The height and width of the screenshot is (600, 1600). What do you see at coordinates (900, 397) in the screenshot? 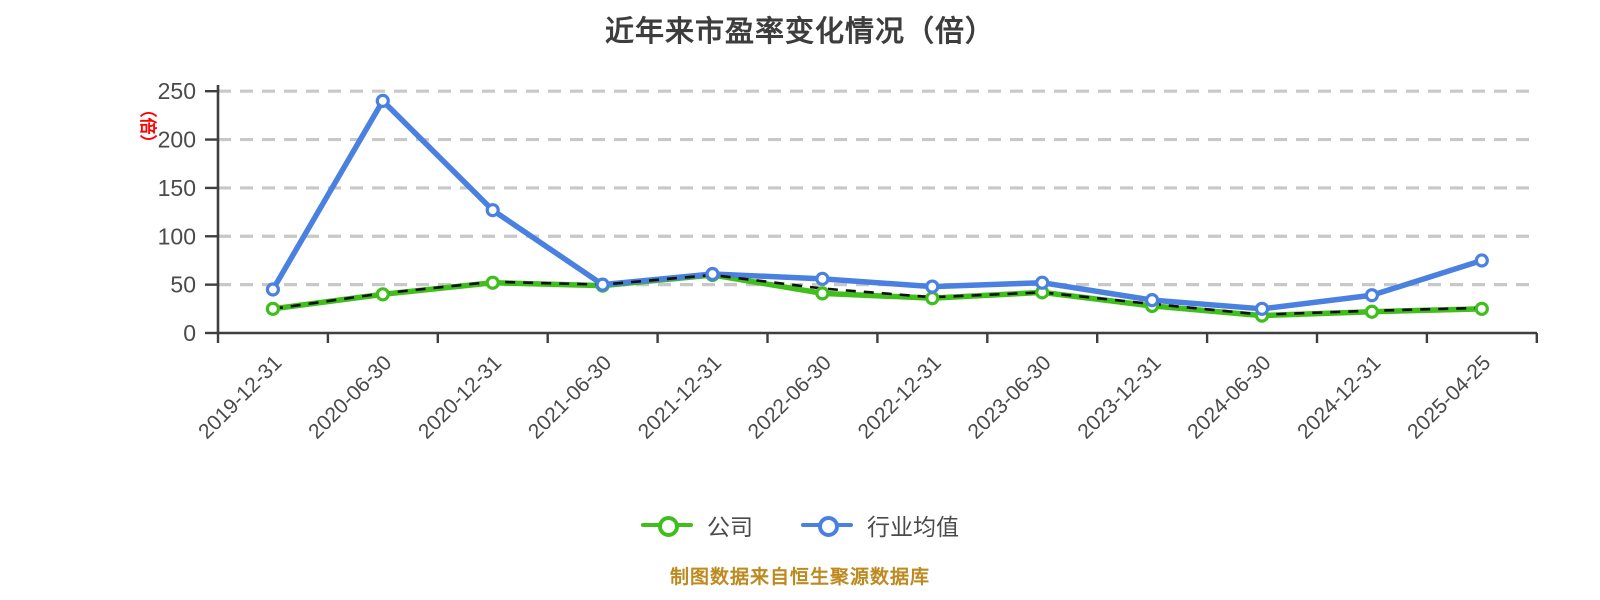
I see `x-axis-label: 2022-12-31` at bounding box center [900, 397].